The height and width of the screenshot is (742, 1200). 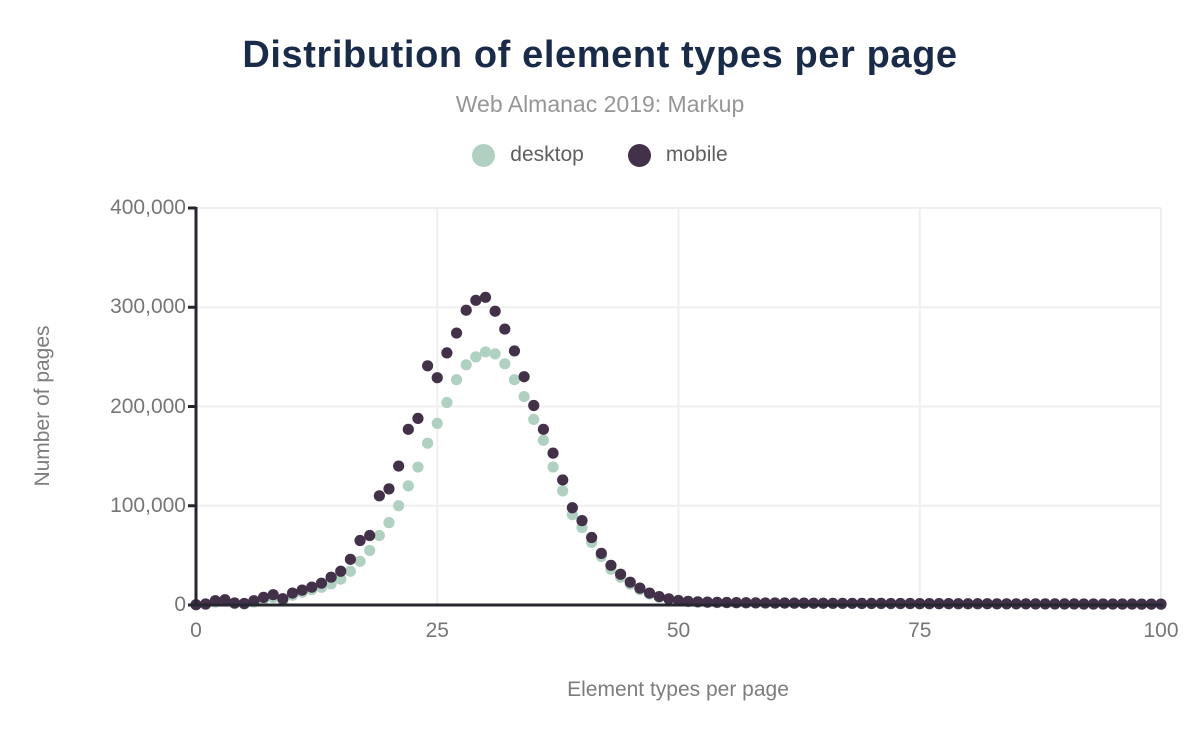 I want to click on y-tick-label: 400,000, so click(x=148, y=207).